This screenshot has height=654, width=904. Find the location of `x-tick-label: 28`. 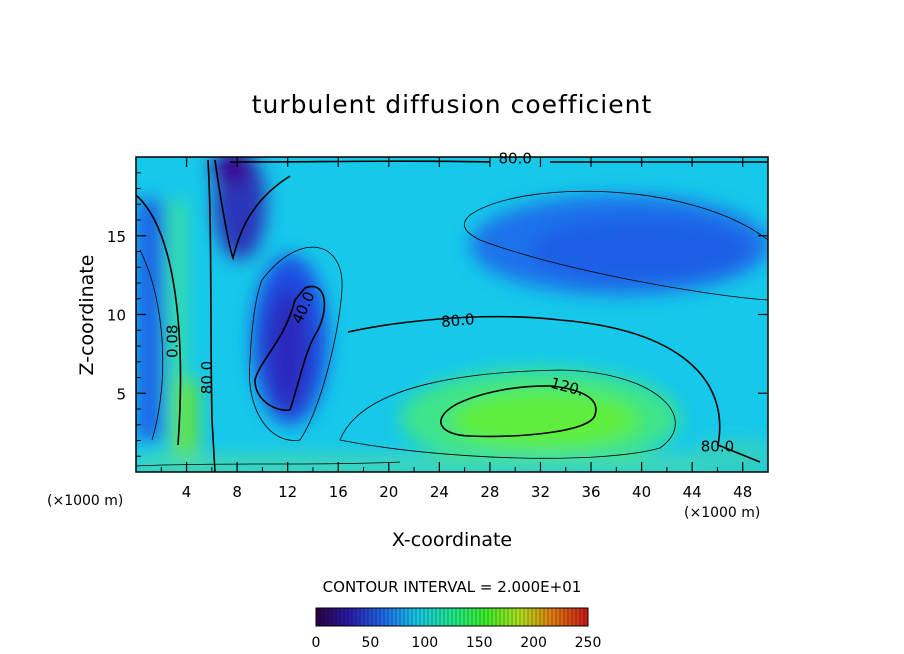

x-tick-label: 28 is located at coordinates (489, 492).